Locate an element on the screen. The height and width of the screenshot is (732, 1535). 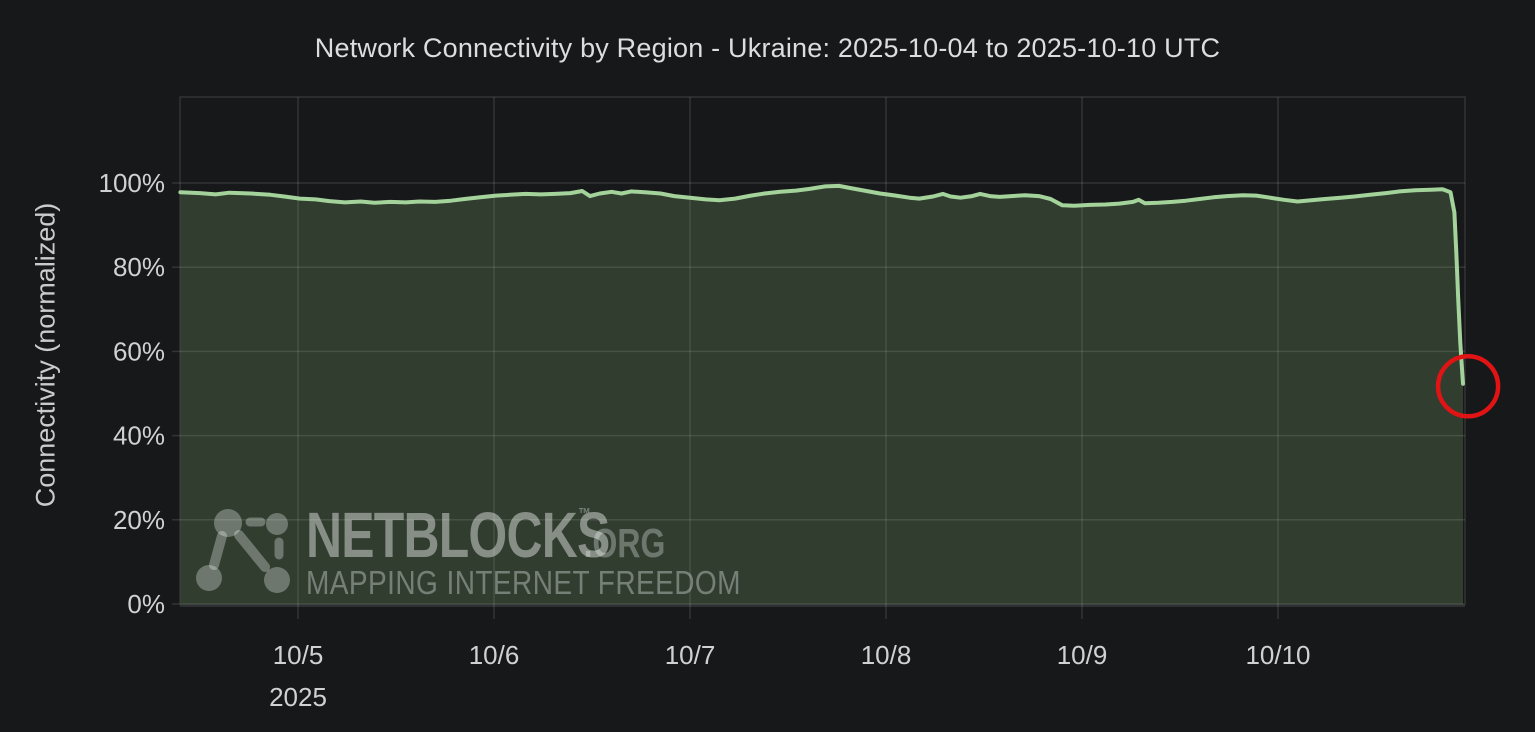
netblocks-org-text: .ORG is located at coordinates (625, 543).